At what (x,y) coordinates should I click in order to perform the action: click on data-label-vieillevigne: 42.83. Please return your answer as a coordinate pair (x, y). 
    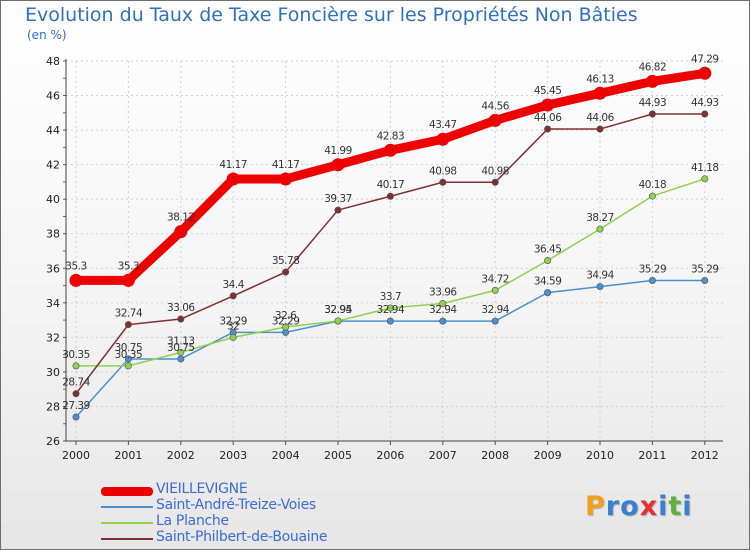
    Looking at the image, I should click on (391, 136).